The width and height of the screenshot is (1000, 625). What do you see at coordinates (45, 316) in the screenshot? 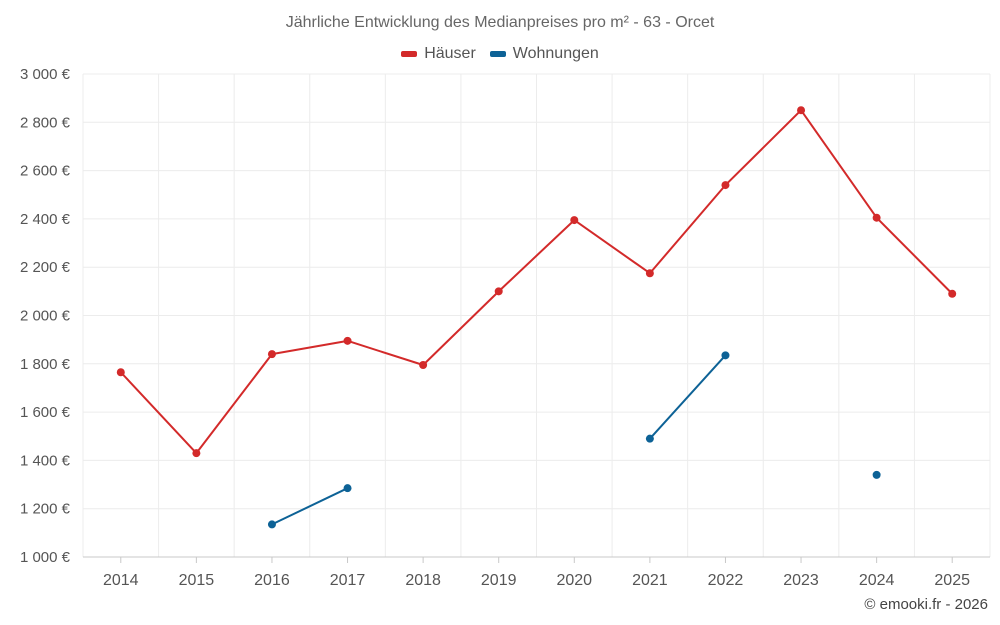
I see `y-tick-label: 2 000 €` at bounding box center [45, 316].